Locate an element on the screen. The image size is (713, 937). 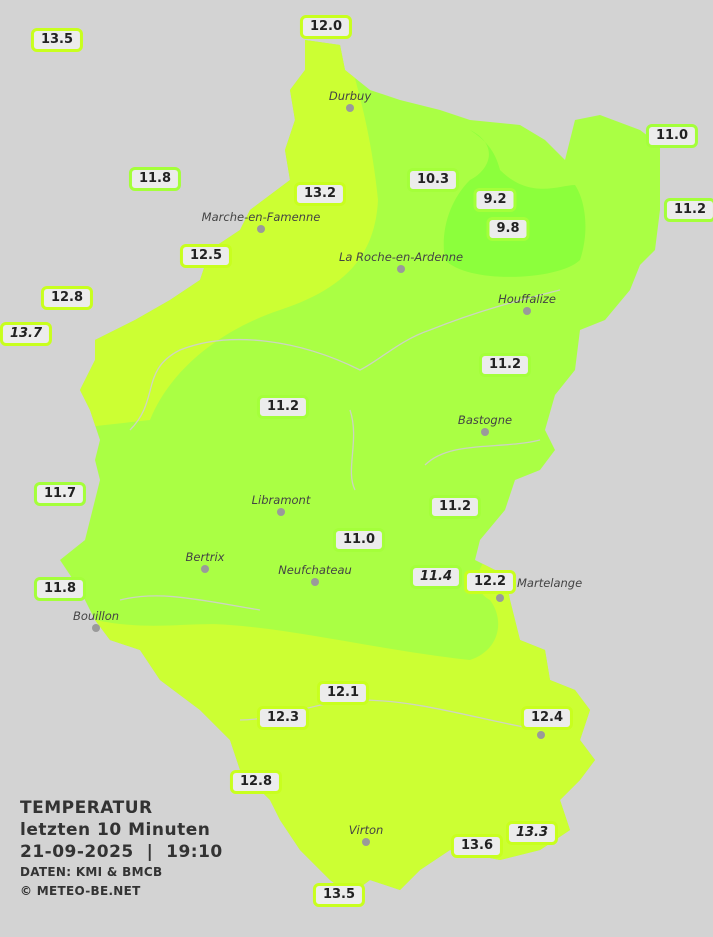
city-label: Bouillon is located at coordinates (96, 616).